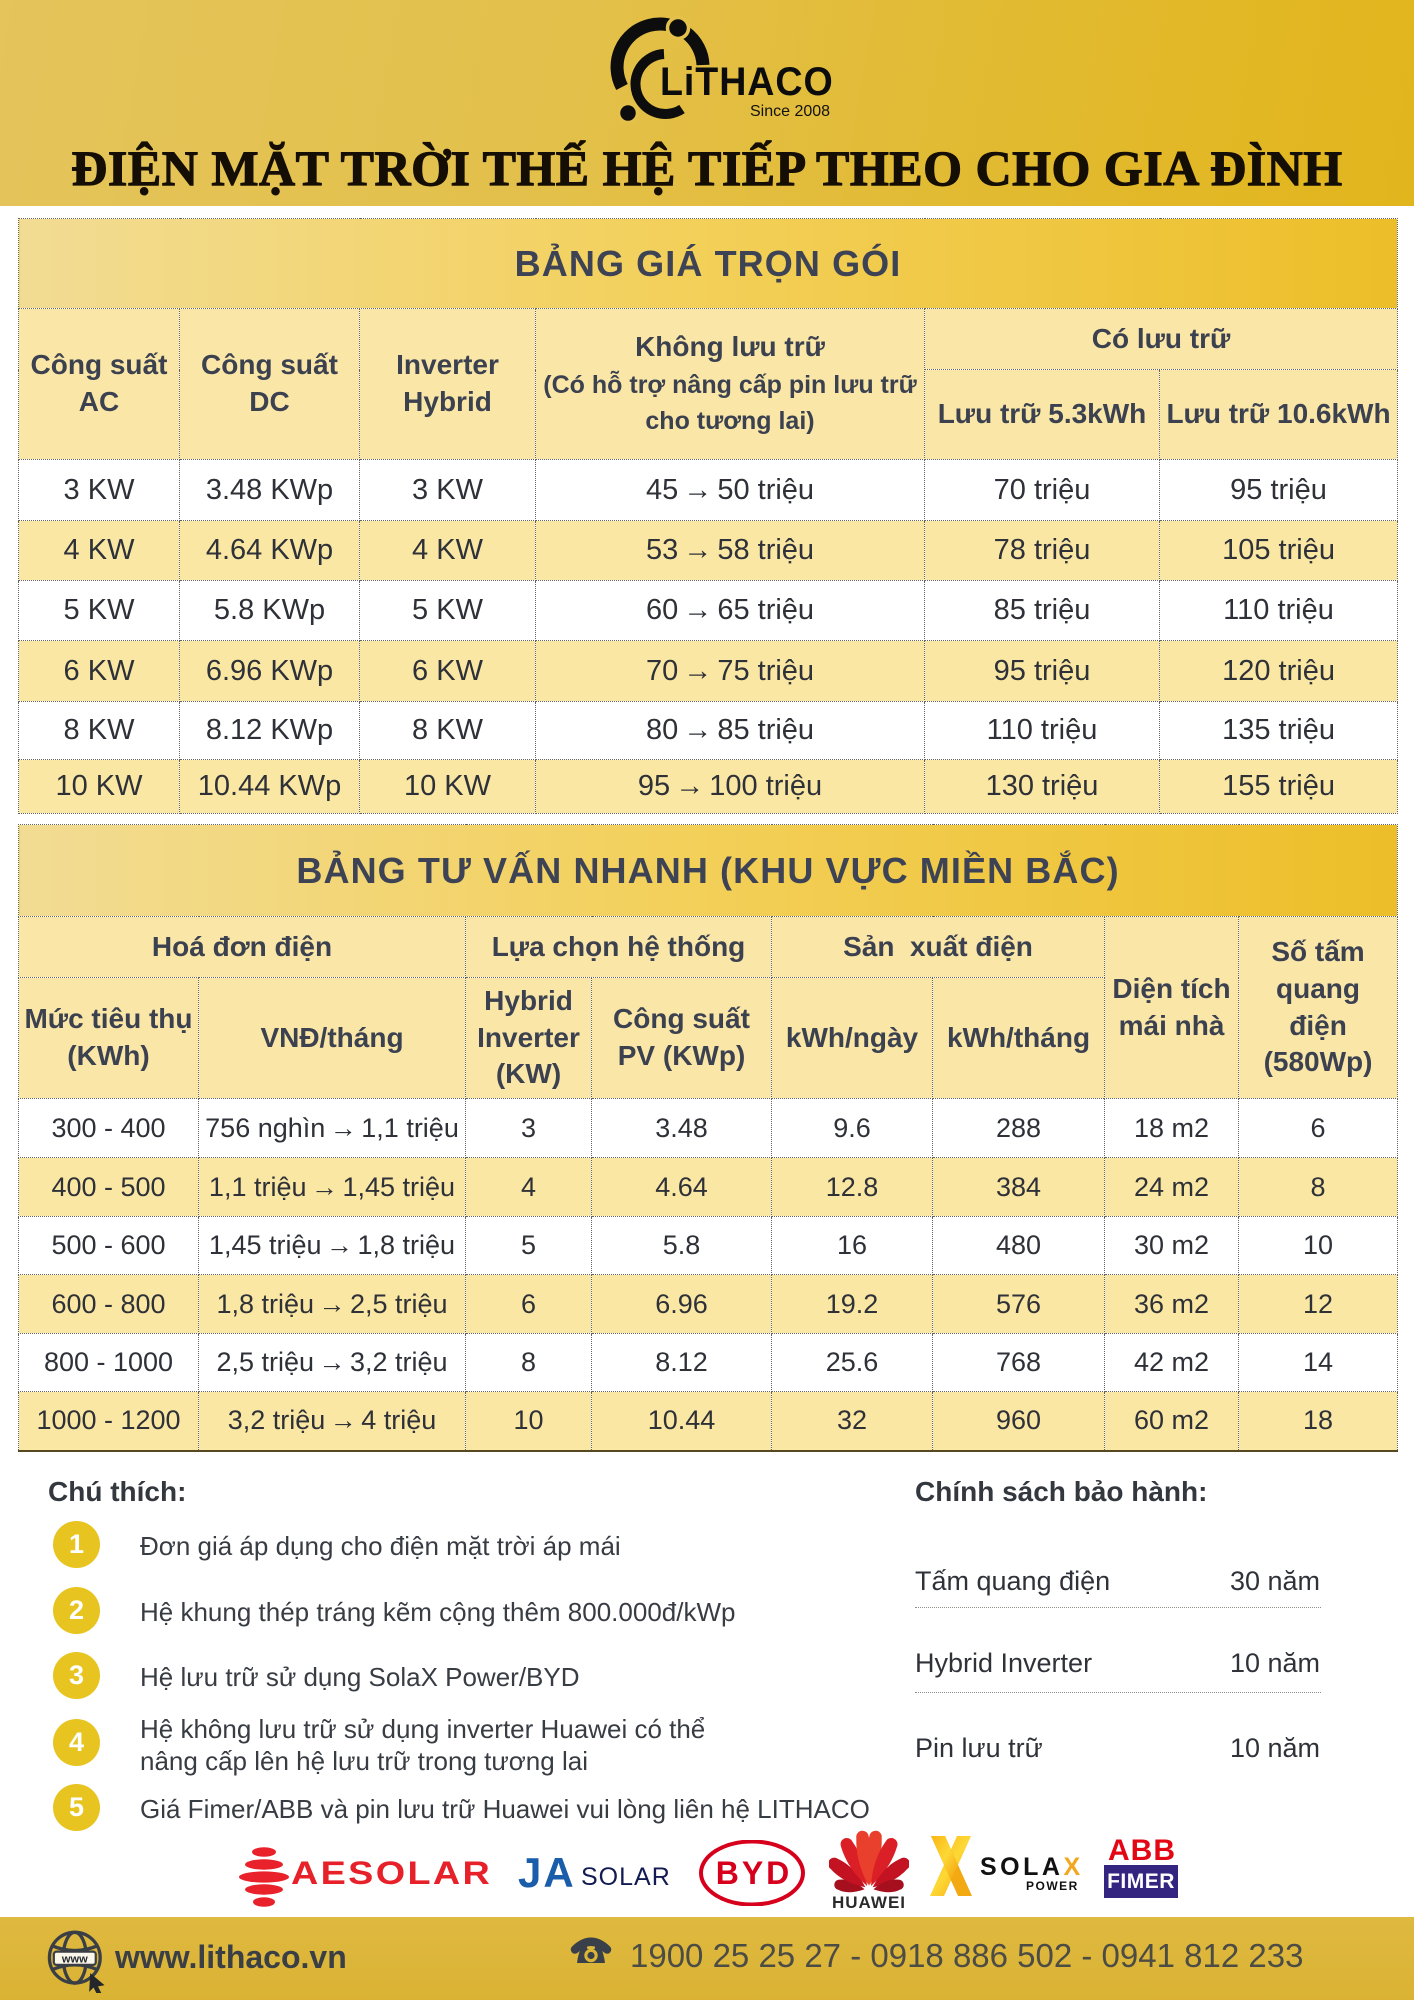  Describe the element at coordinates (869, 1902) in the screenshot. I see `svg-text: HUAWEI` at that location.